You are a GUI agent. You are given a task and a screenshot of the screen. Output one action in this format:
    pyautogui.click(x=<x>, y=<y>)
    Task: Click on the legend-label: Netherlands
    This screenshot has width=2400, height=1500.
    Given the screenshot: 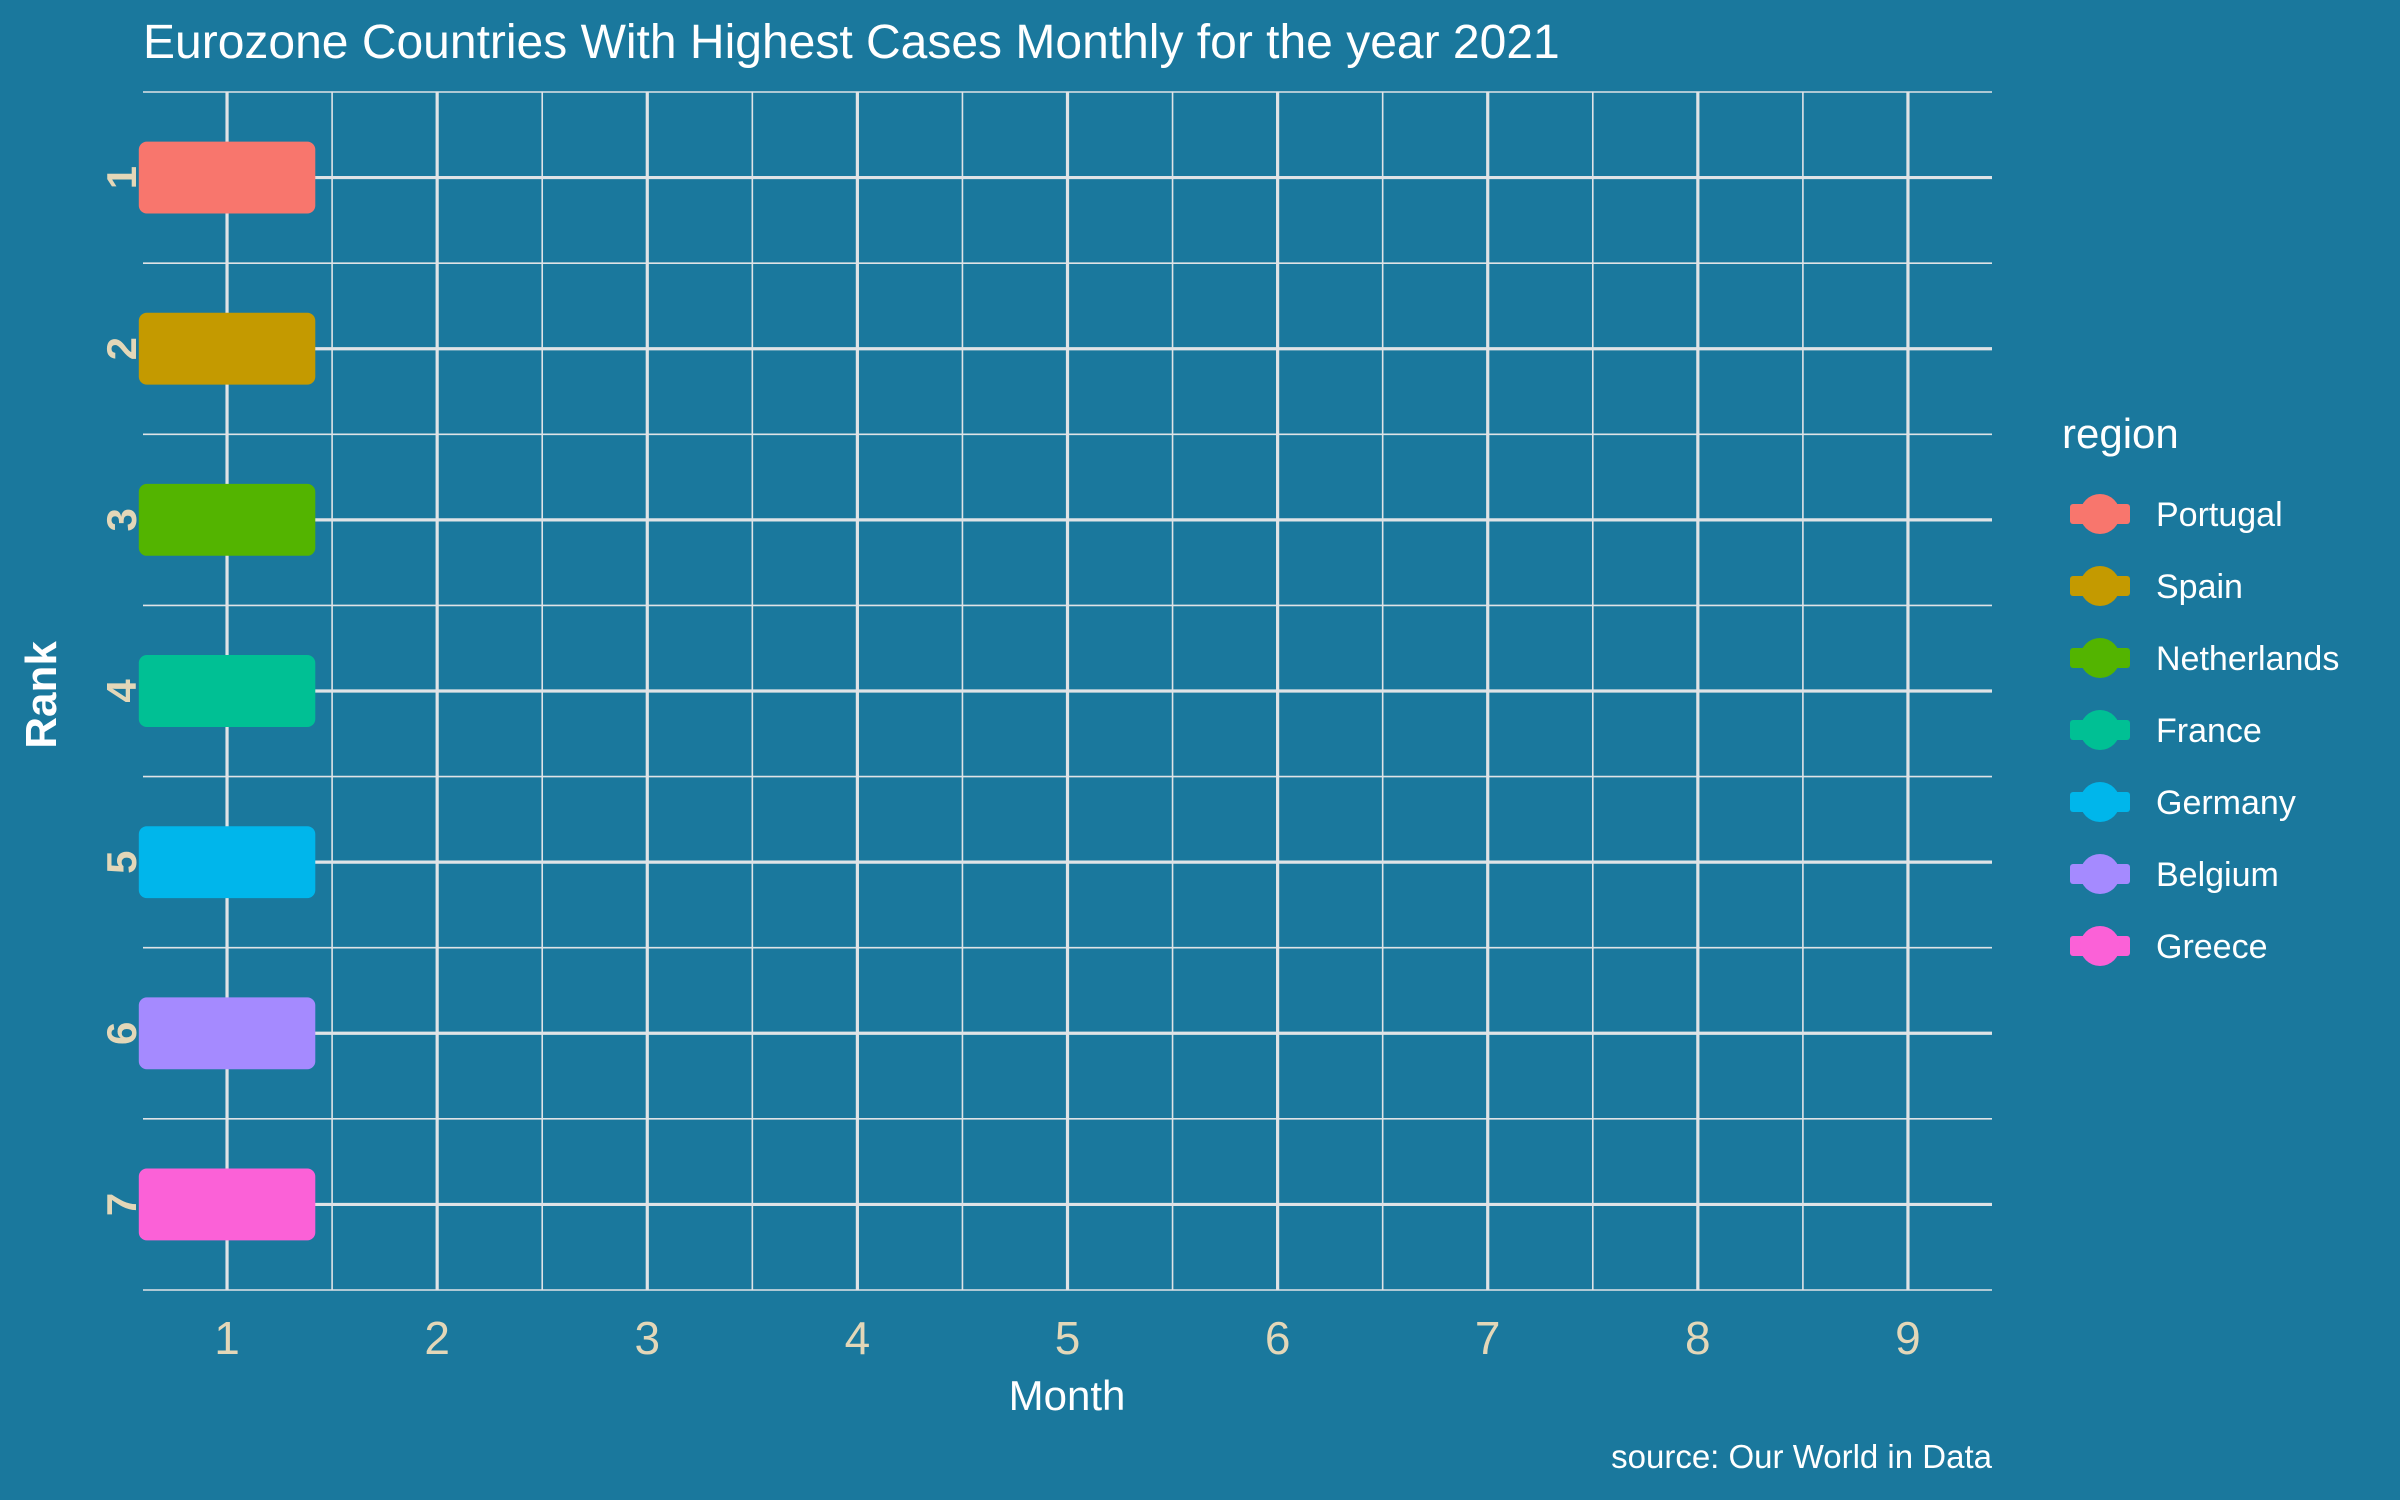 What is the action you would take?
    pyautogui.click(x=2247, y=659)
    